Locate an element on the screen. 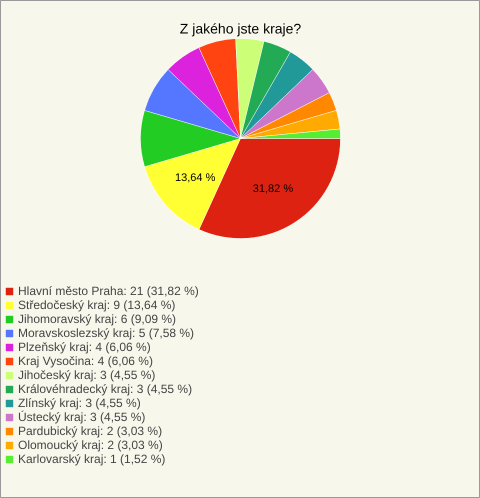 This screenshot has width=480, height=498. legend-label: Moravskoslezský kraj: 5 (7,58 %) is located at coordinates (106, 333).